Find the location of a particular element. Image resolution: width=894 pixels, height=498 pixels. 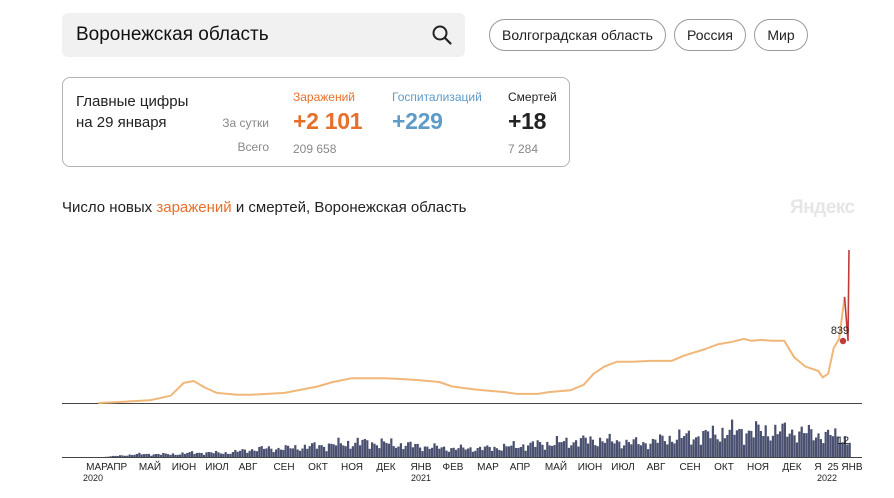

stat-infections-day: +2 101 is located at coordinates (328, 121).